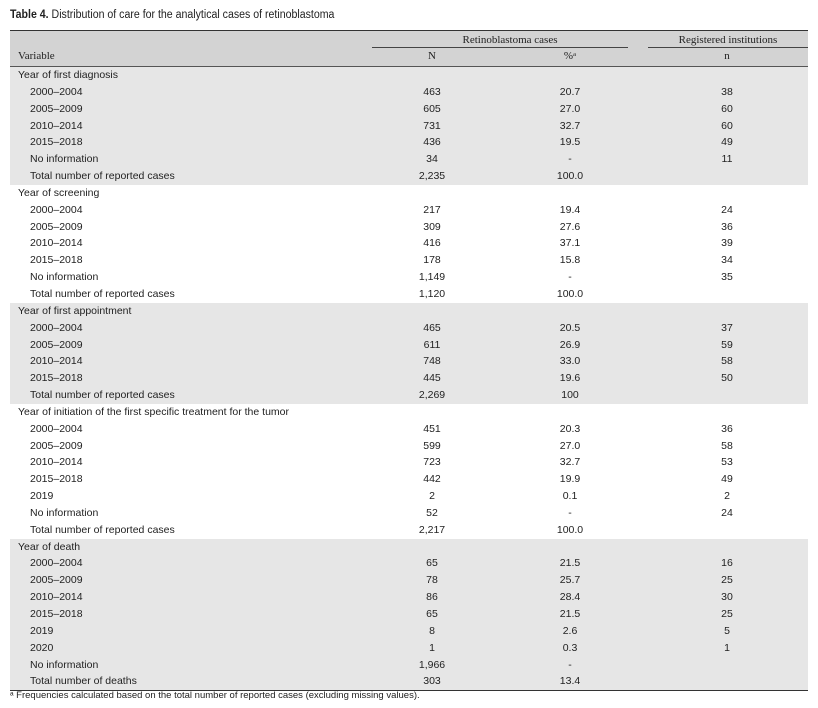 Image resolution: width=818 pixels, height=708 pixels. I want to click on cases-n: 52, so click(432, 512).